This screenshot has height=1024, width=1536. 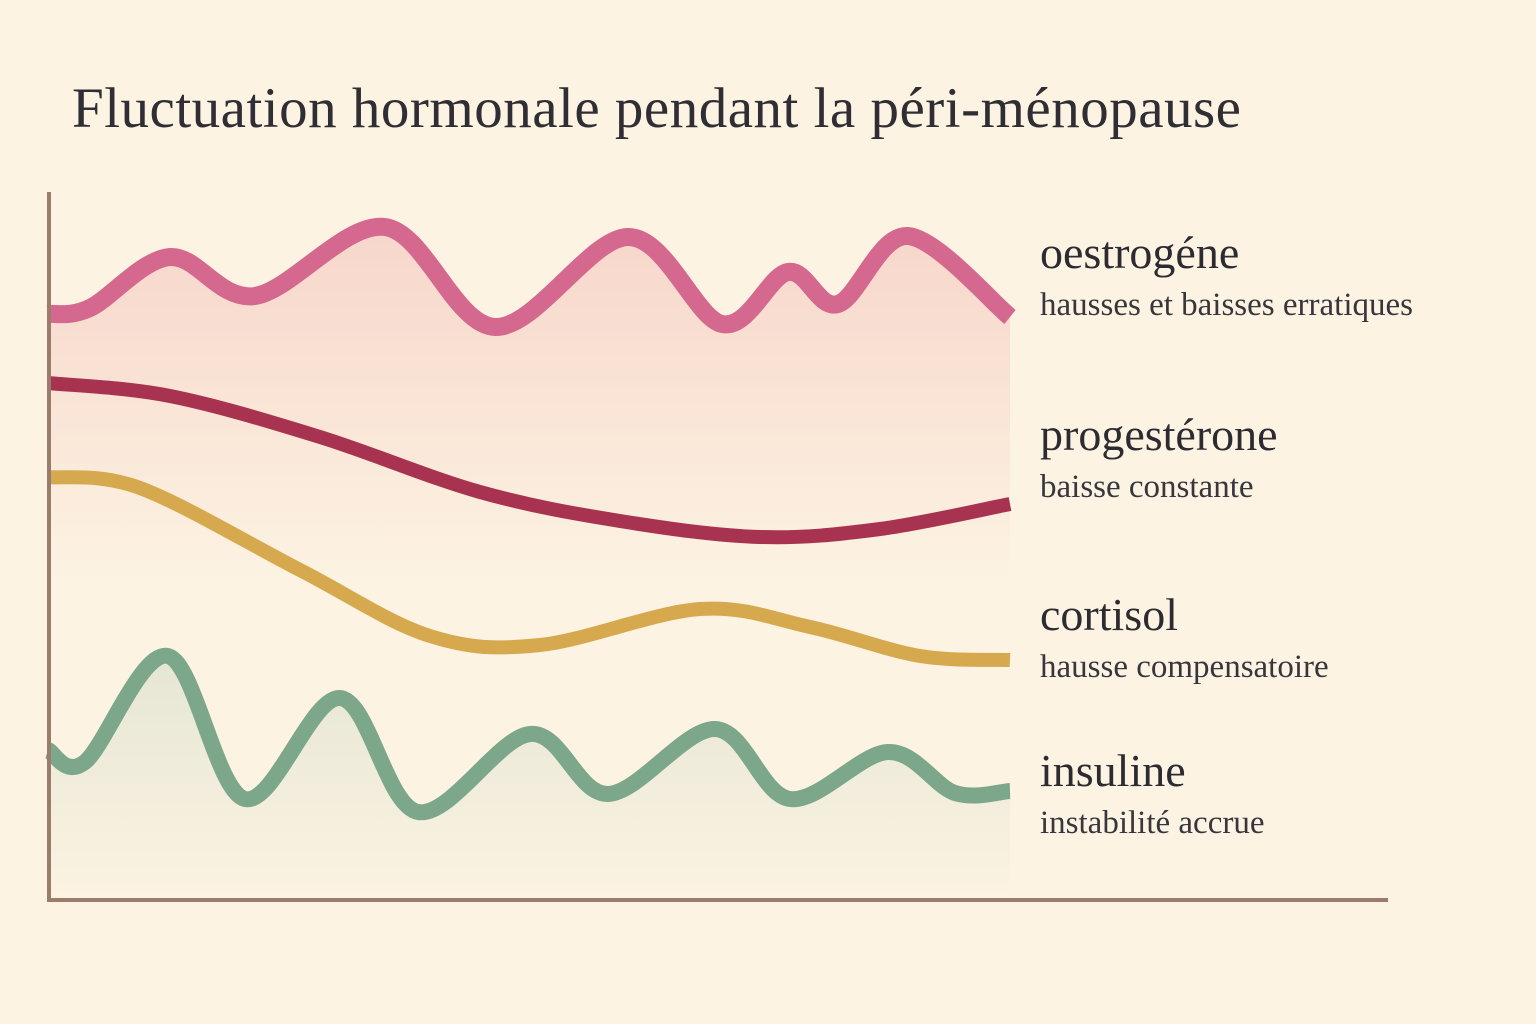 I want to click on hormone-description-insuline: instabilité accrue, so click(x=1152, y=822).